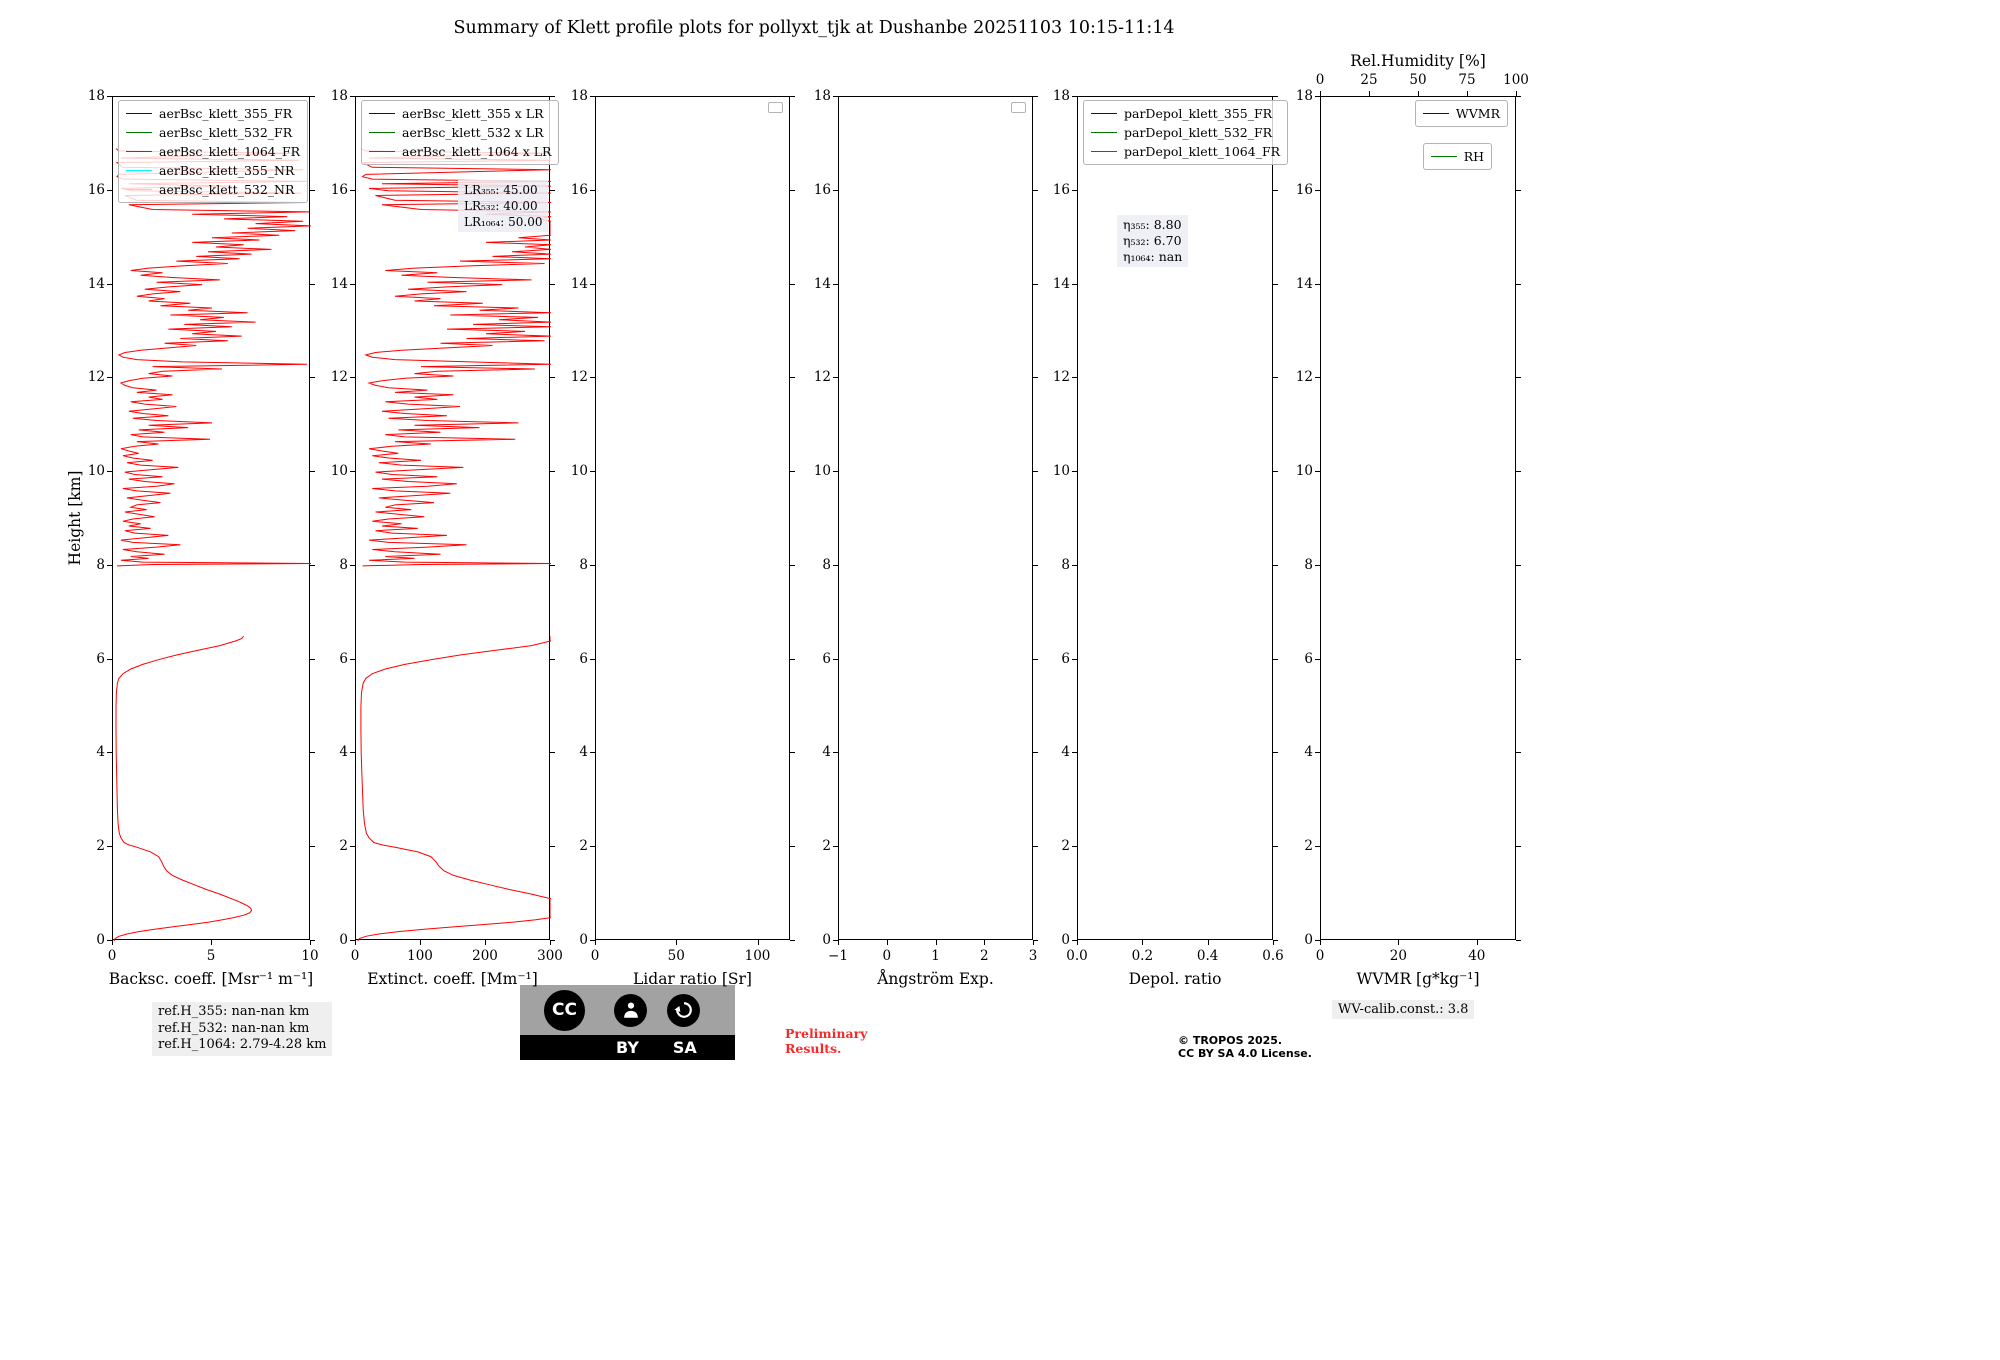  I want to click on x-axis-title-extinction: Extinct. coeff. [Mm⁻¹], so click(452, 979).